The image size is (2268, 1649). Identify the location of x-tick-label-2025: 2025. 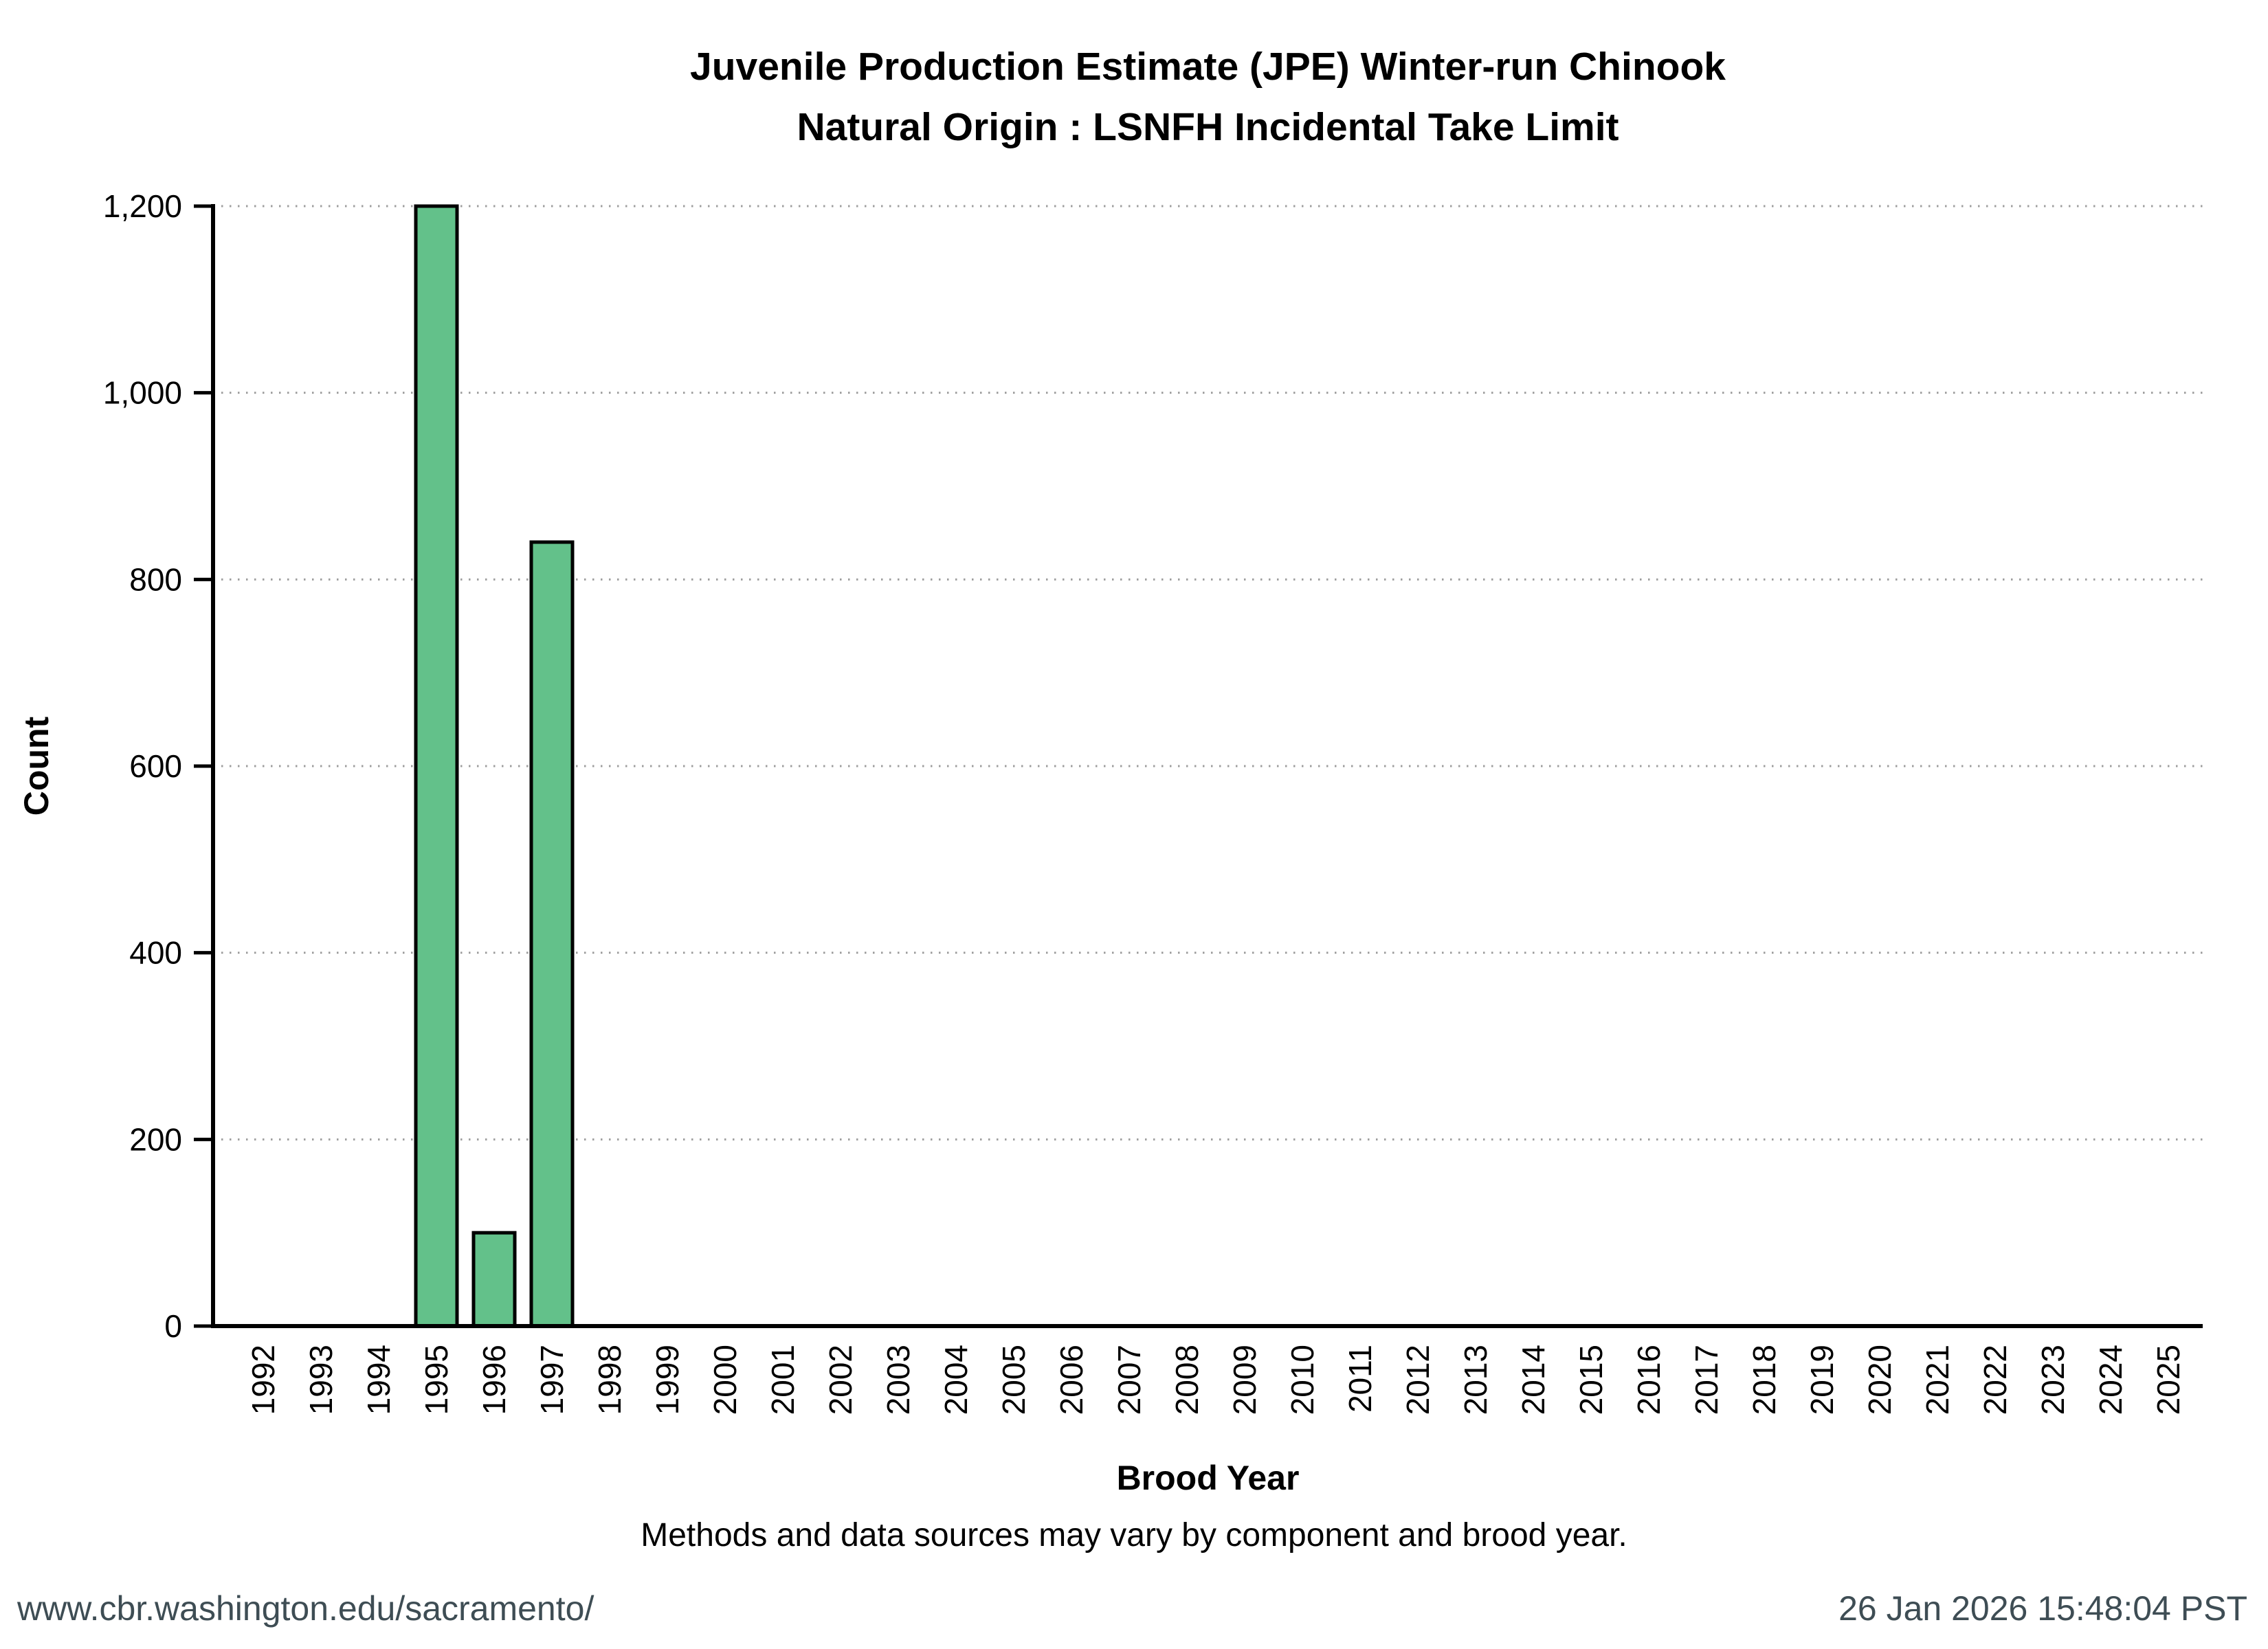
(2168, 1380).